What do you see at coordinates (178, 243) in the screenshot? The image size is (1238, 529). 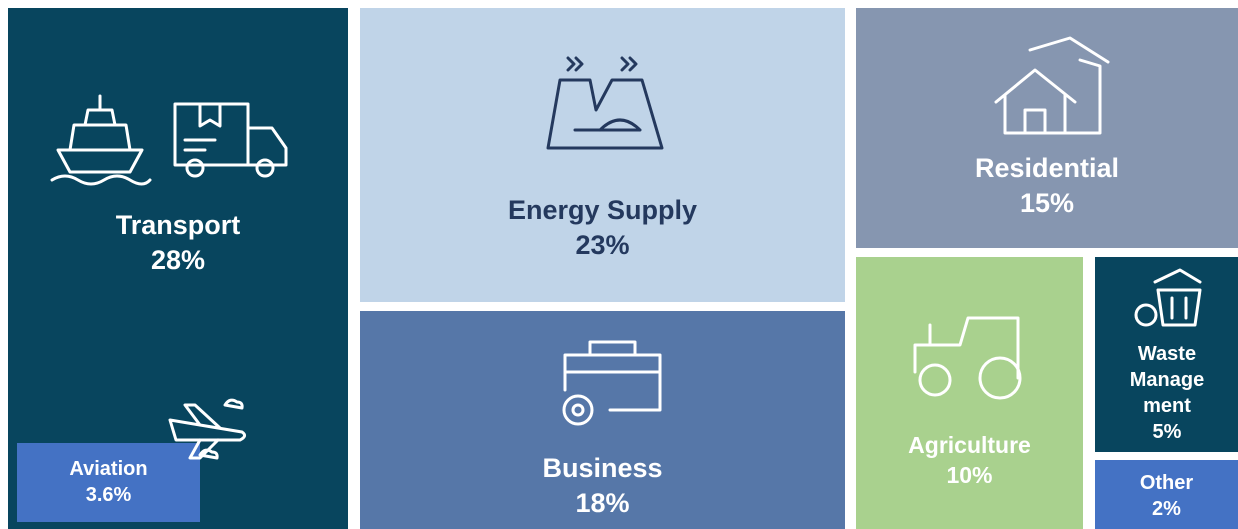 I see `tile-label: Transport 28%` at bounding box center [178, 243].